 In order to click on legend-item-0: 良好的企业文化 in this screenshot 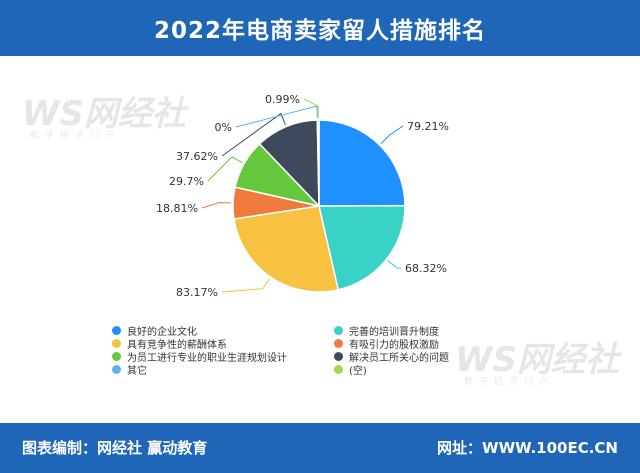, I will do `click(154, 330)`.